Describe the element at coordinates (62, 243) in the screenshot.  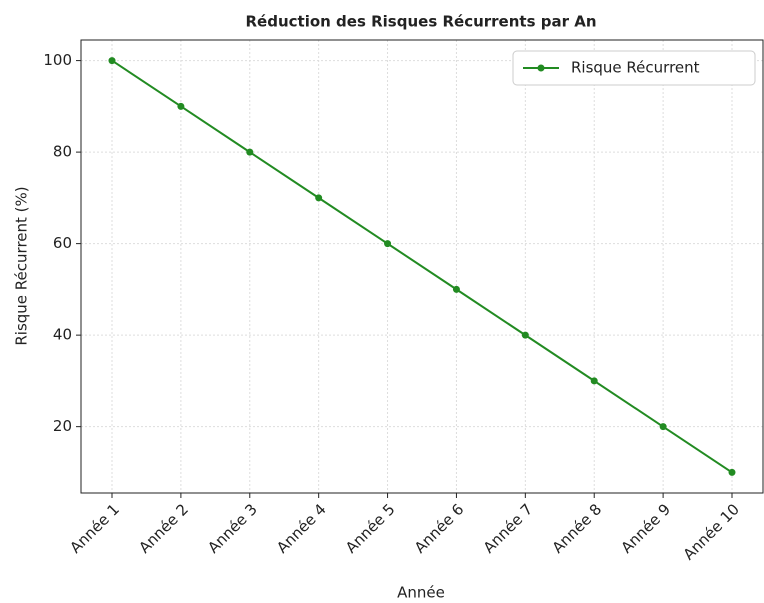
I see `y-tick-label: 60` at that location.